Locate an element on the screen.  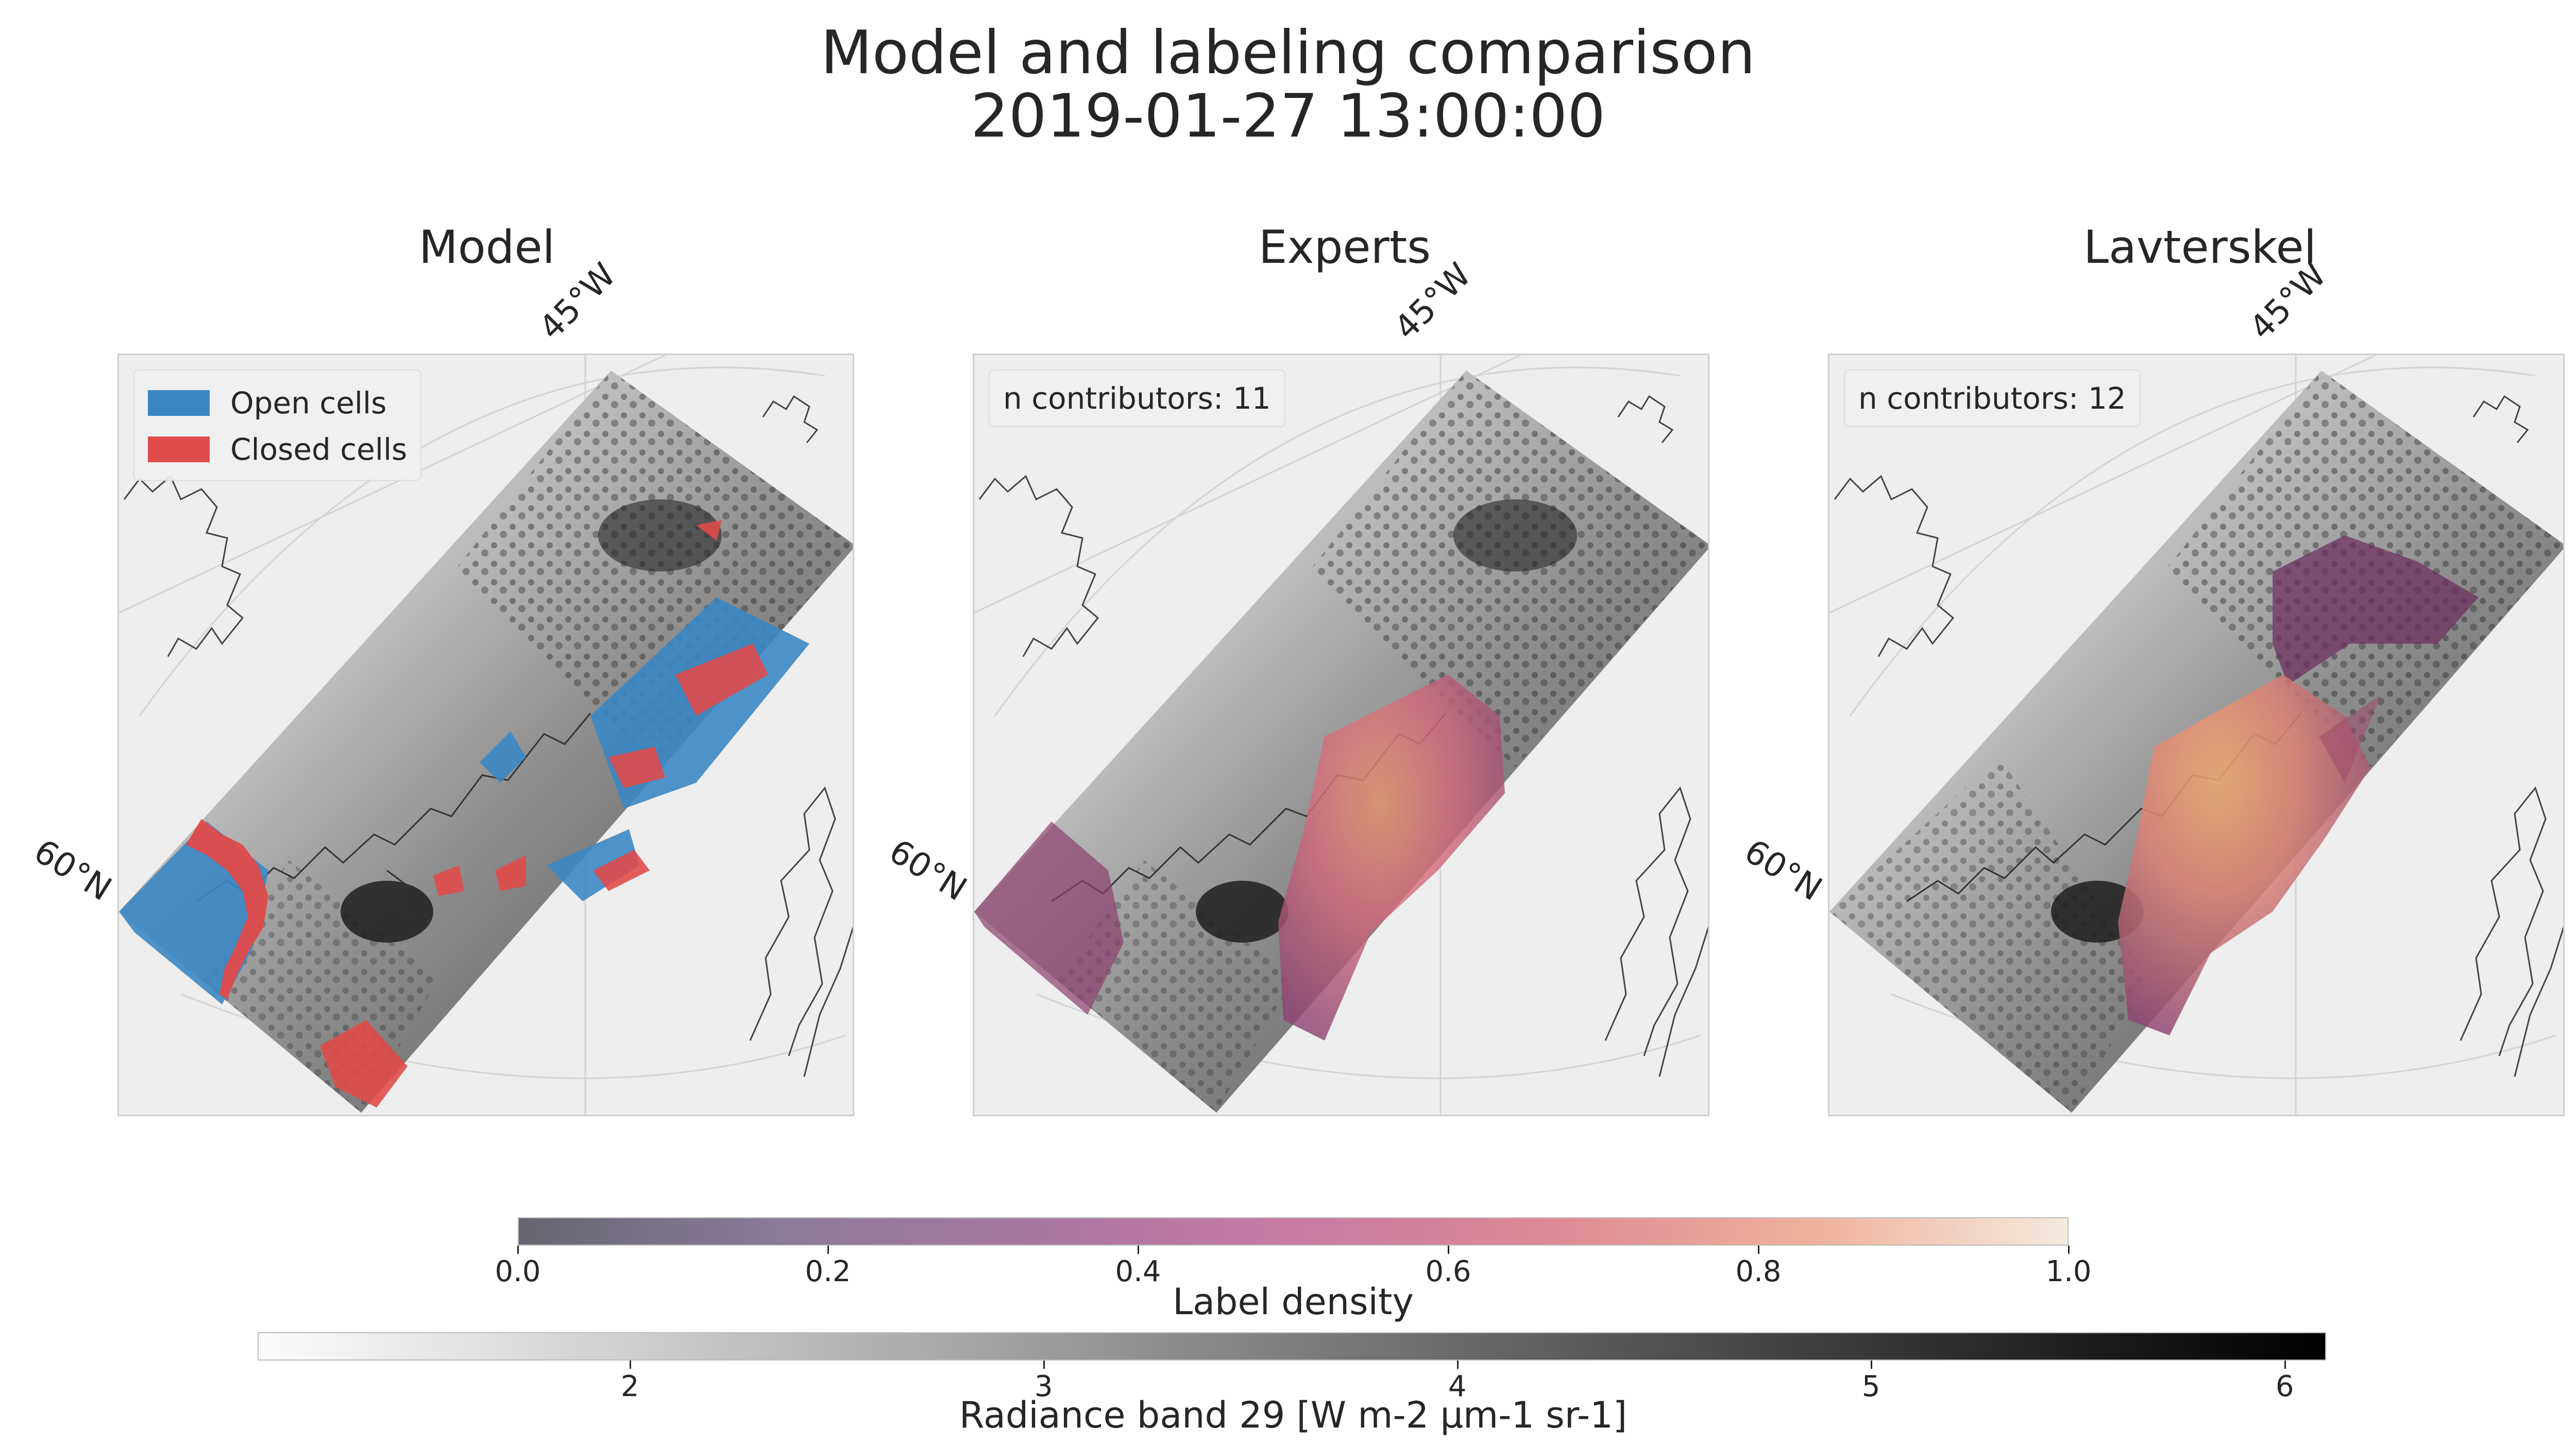
colorbar-tick-label: 0.8 is located at coordinates (1758, 1271).